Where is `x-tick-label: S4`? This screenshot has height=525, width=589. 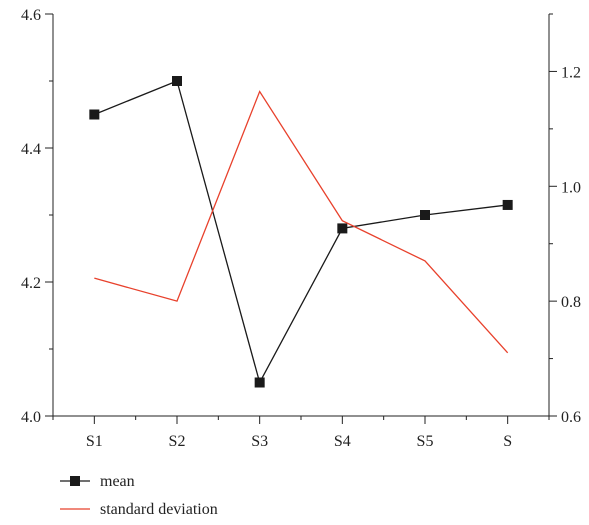
x-tick-label: S4 is located at coordinates (342, 441).